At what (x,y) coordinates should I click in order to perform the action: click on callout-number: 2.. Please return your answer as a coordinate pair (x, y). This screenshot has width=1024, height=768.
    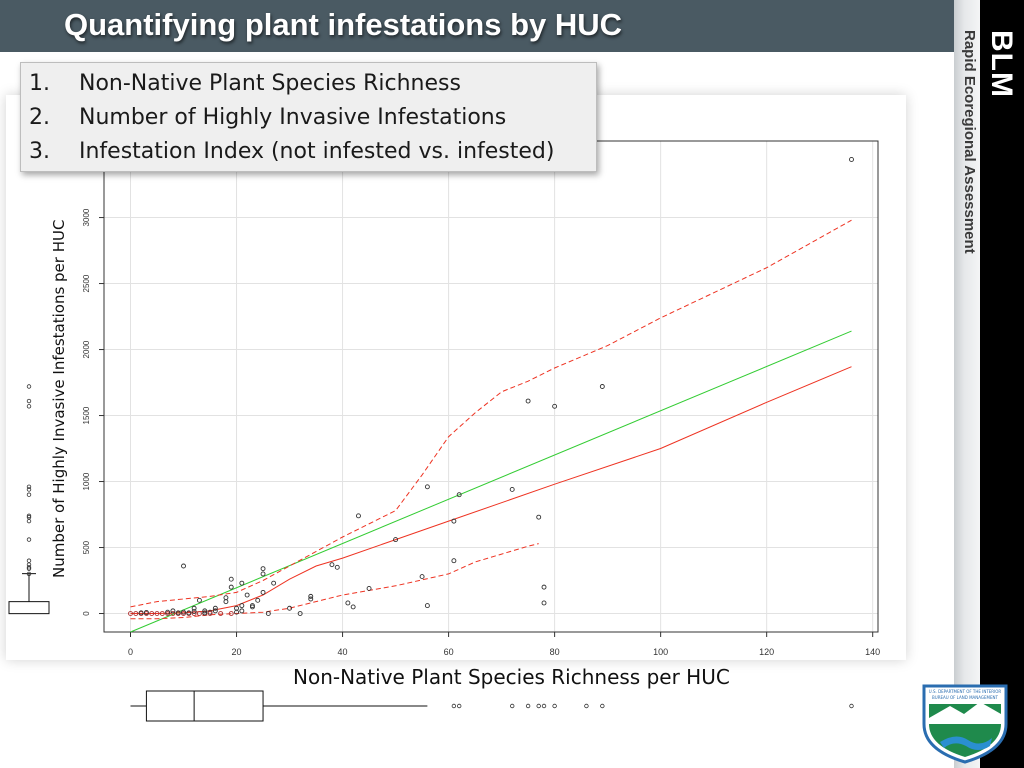
    Looking at the image, I should click on (39, 117).